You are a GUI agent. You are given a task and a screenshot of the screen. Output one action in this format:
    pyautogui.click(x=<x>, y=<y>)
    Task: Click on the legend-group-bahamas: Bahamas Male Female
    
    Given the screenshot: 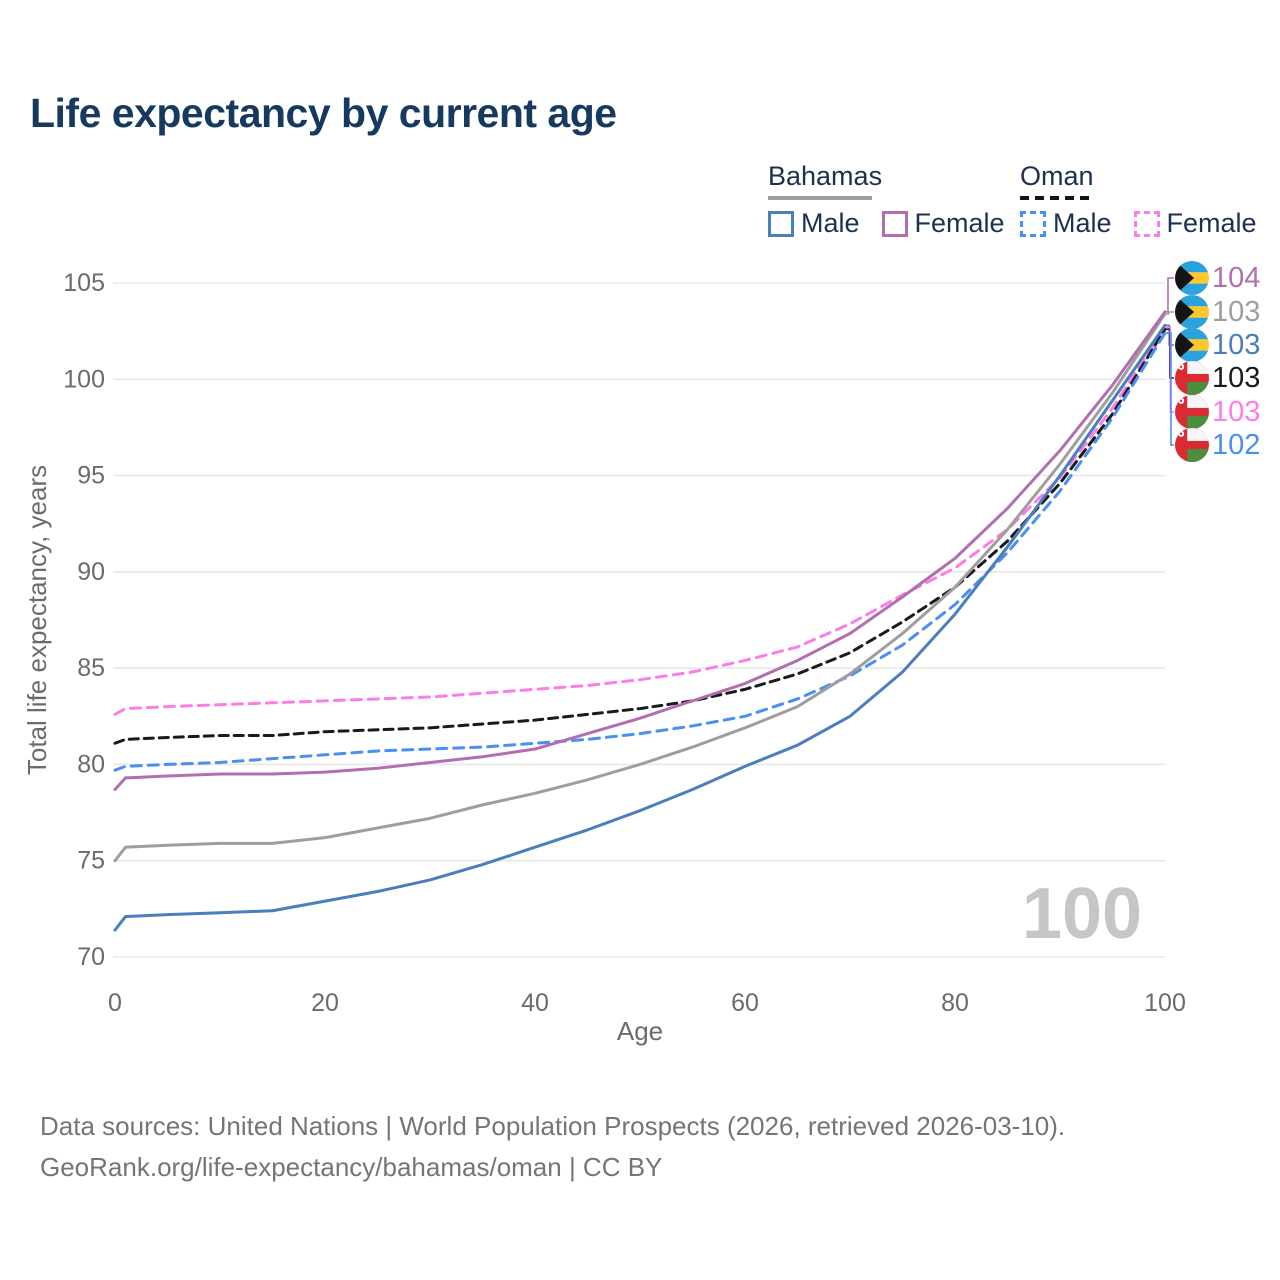 What is the action you would take?
    pyautogui.click(x=886, y=201)
    